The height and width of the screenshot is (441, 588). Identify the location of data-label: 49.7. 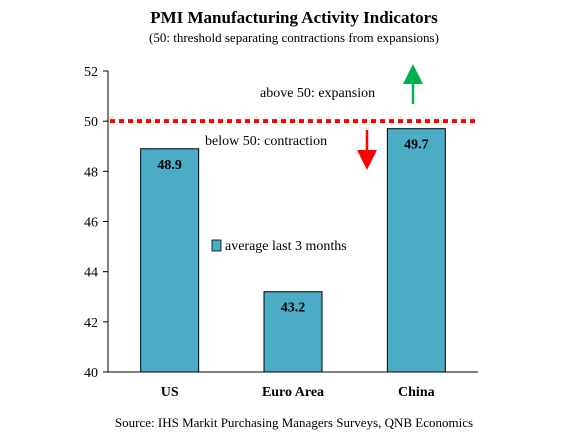
(416, 145).